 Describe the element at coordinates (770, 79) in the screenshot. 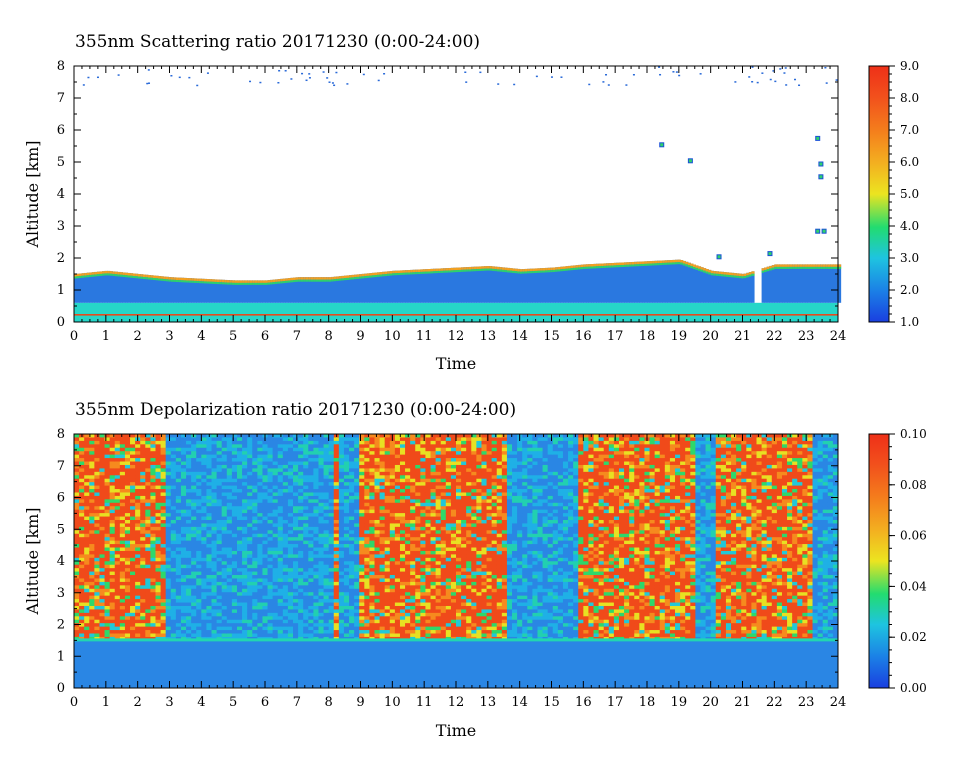

I see `aerosol-speck` at that location.